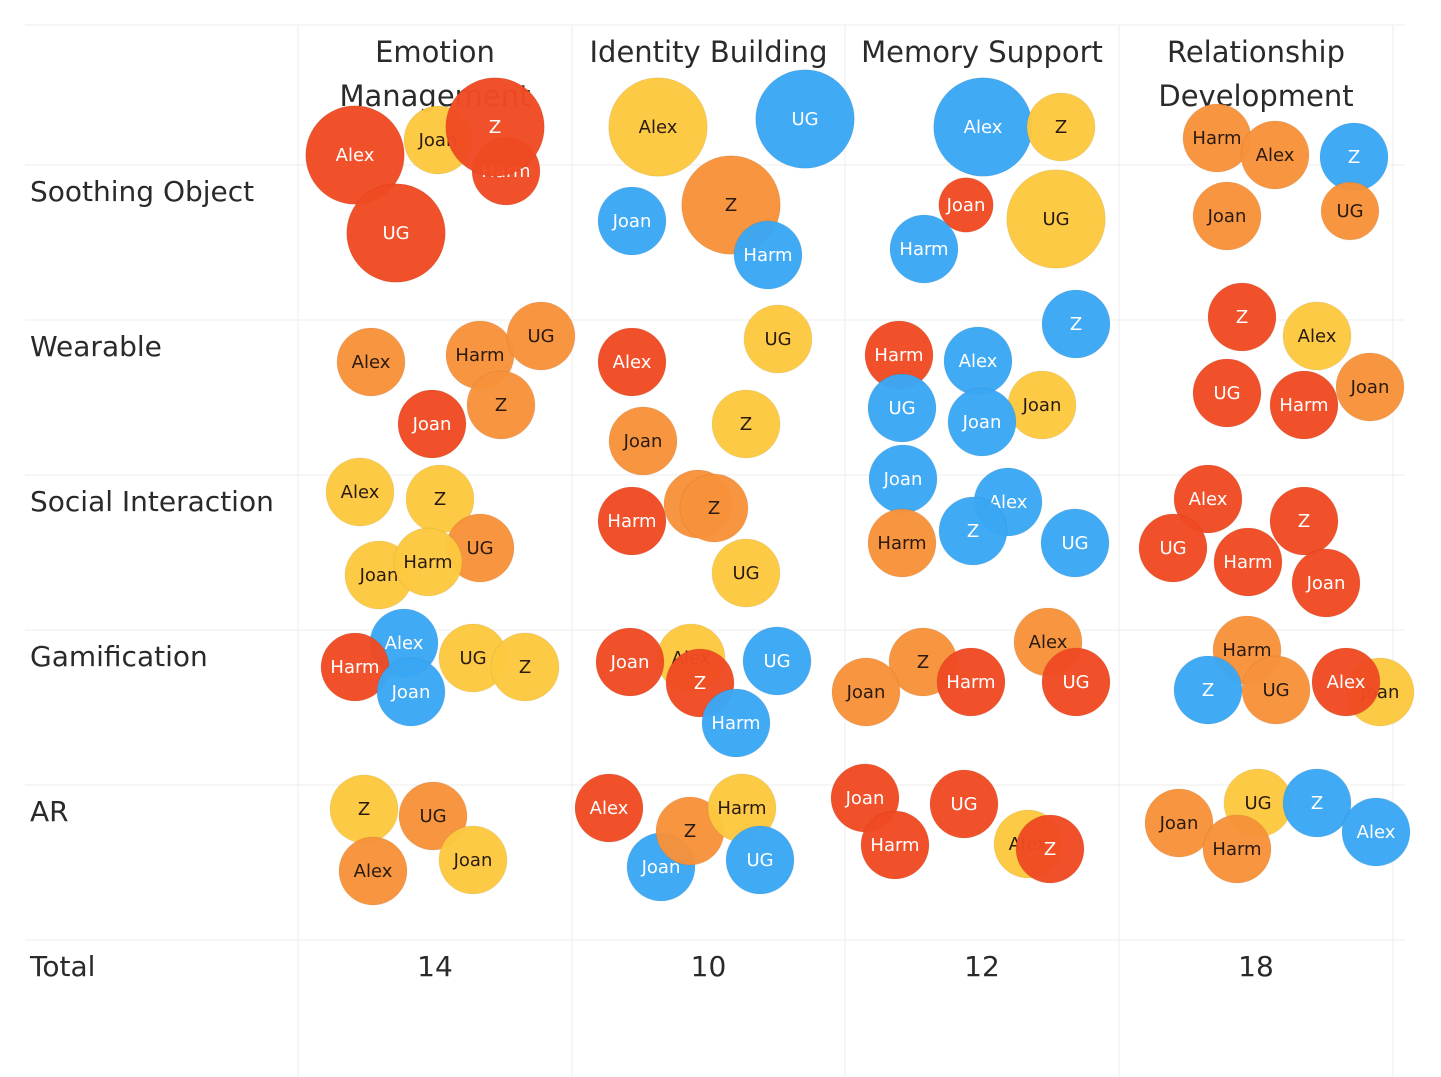  Describe the element at coordinates (709, 966) in the screenshot. I see `total-value: 10` at that location.